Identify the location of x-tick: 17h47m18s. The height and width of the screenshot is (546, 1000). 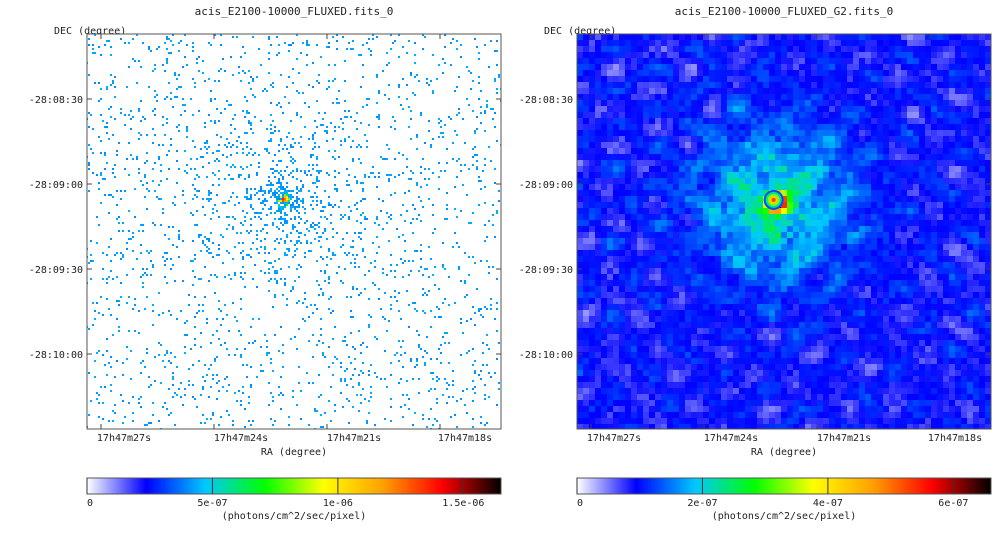
(465, 239).